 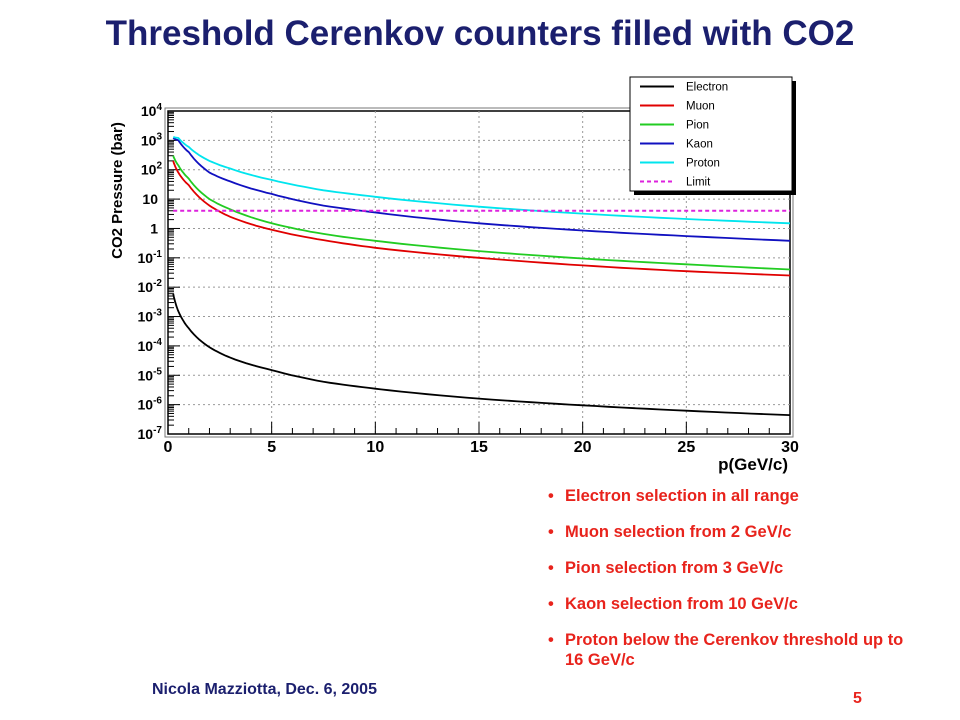 I want to click on y-tick-label: 10⁻⁵, so click(x=150, y=374).